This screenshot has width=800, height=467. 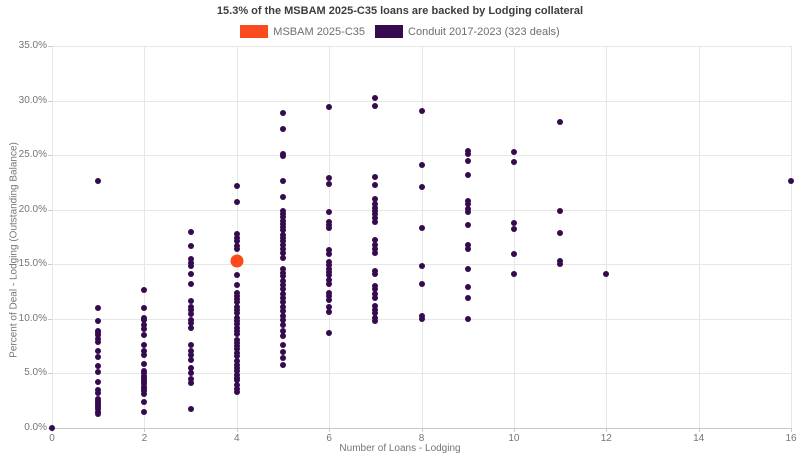 What do you see at coordinates (302, 31) in the screenshot?
I see `legend-item-msbam: MSBAM 2025-C35` at bounding box center [302, 31].